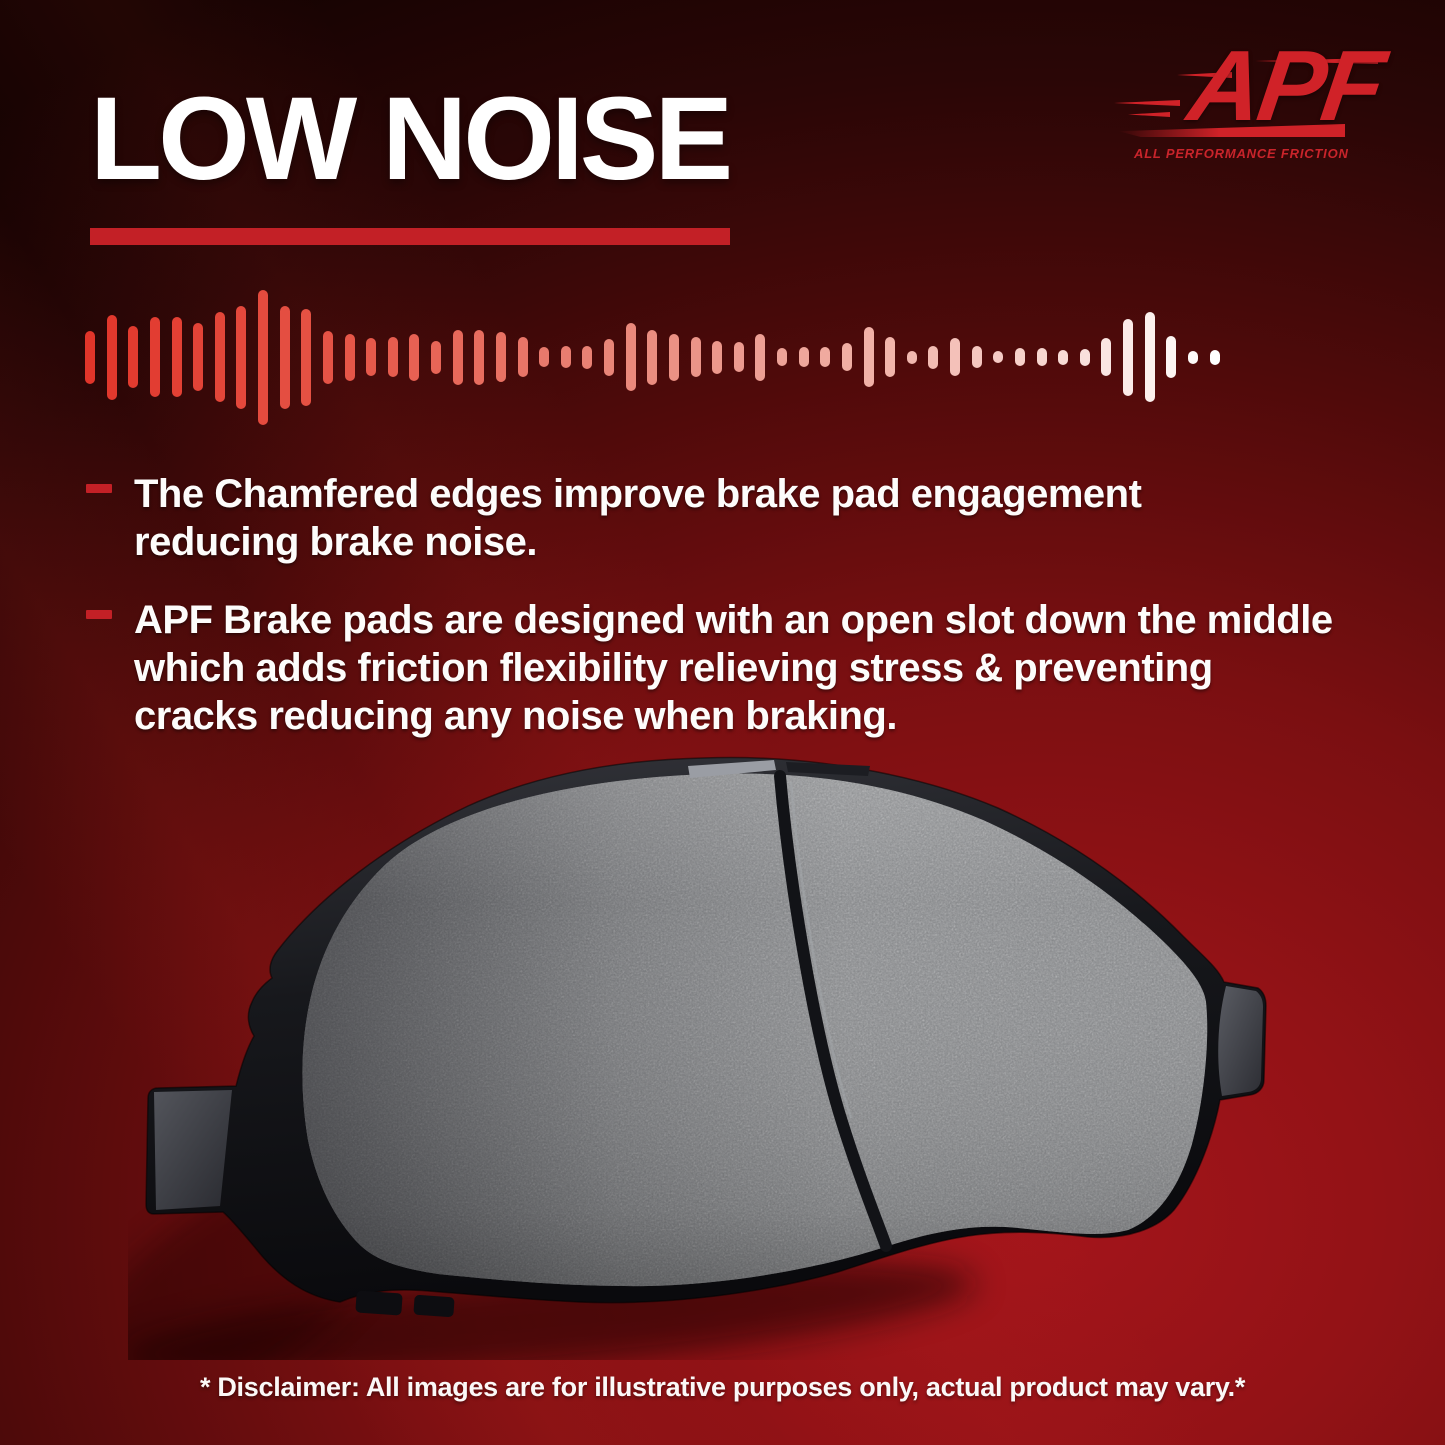 The image size is (1445, 1445). What do you see at coordinates (1241, 153) in the screenshot?
I see `apf-logo-tagline: ALL PERFORMANCE FRICTION` at bounding box center [1241, 153].